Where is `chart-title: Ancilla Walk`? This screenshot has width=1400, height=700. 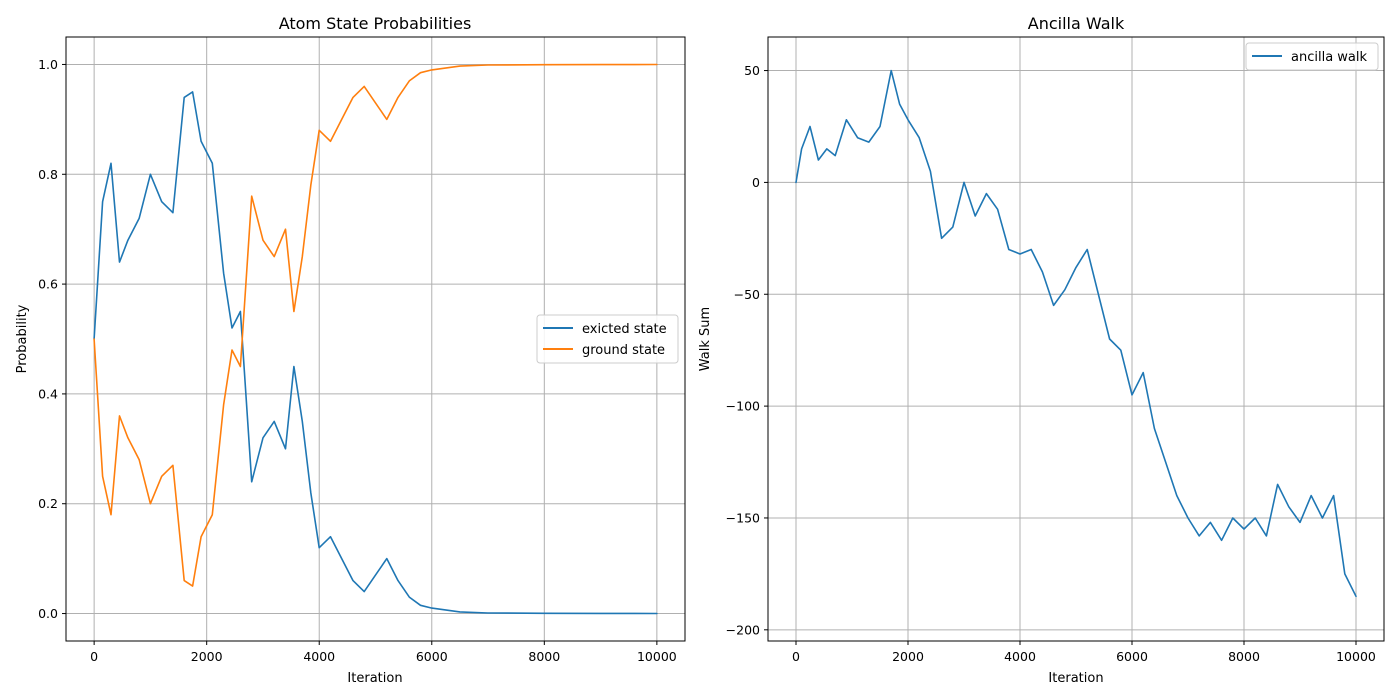 chart-title: Ancilla Walk is located at coordinates (1076, 23).